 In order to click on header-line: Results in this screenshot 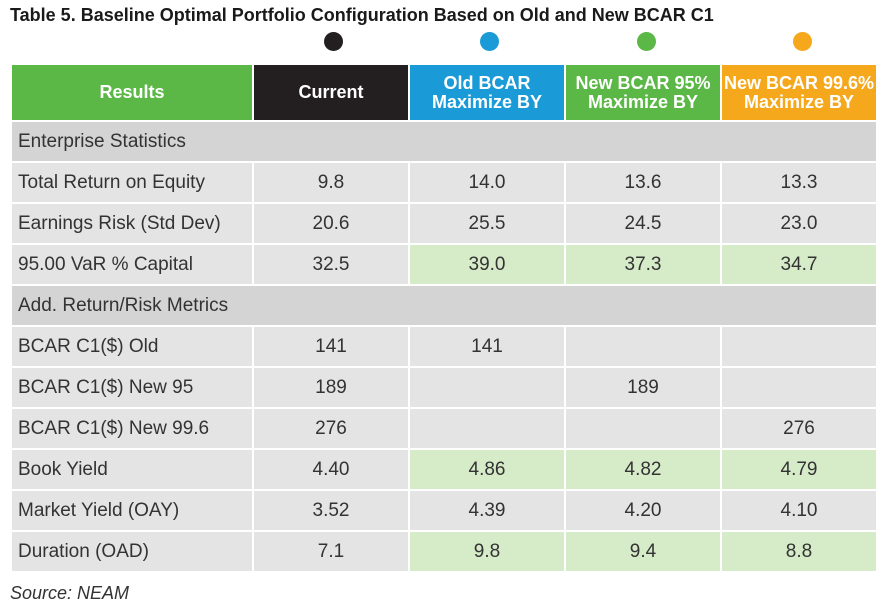, I will do `click(132, 92)`.